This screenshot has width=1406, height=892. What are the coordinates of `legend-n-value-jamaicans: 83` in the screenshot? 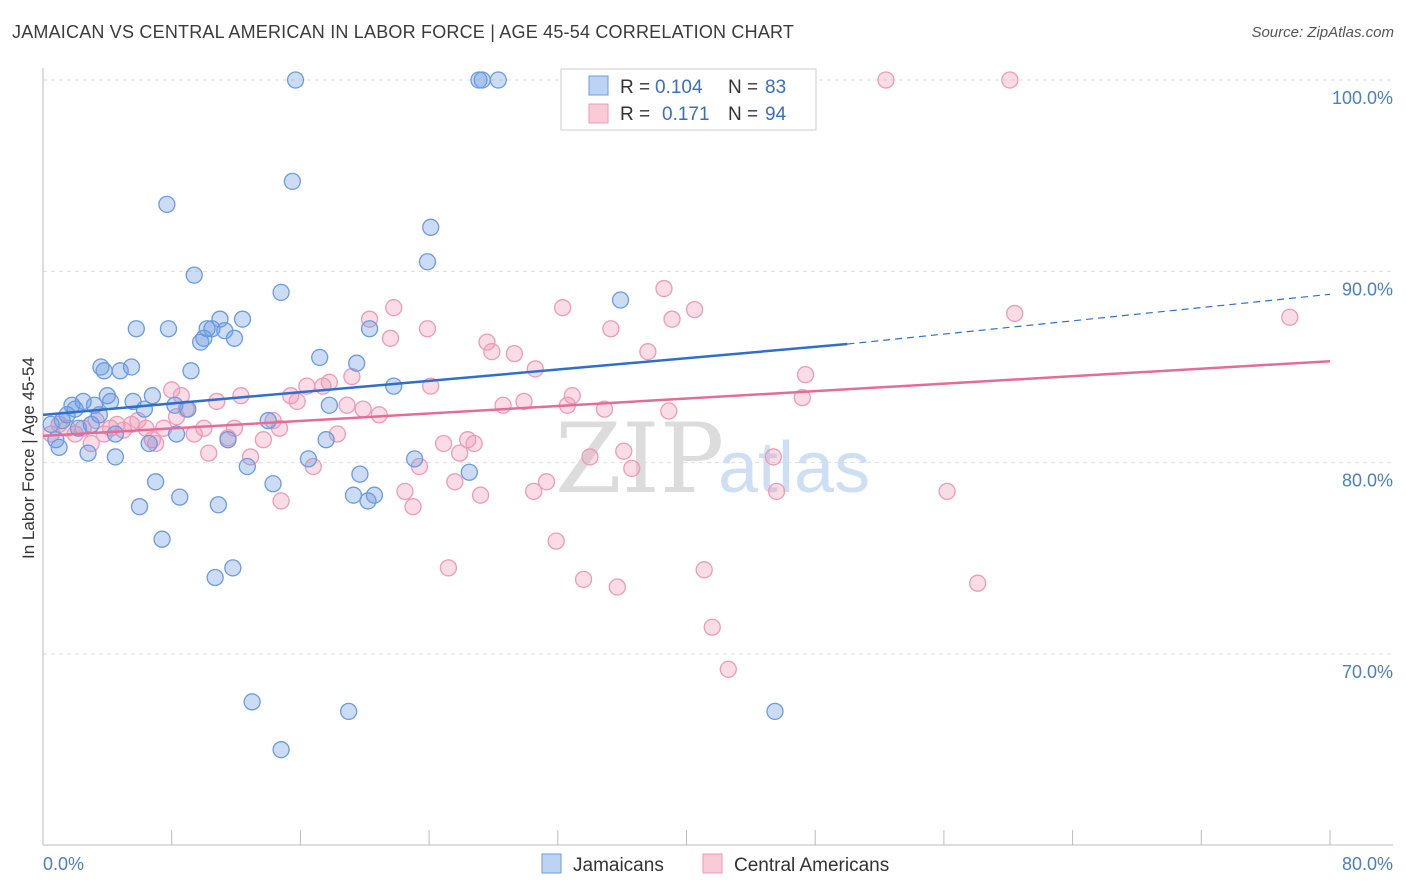 It's located at (775, 87).